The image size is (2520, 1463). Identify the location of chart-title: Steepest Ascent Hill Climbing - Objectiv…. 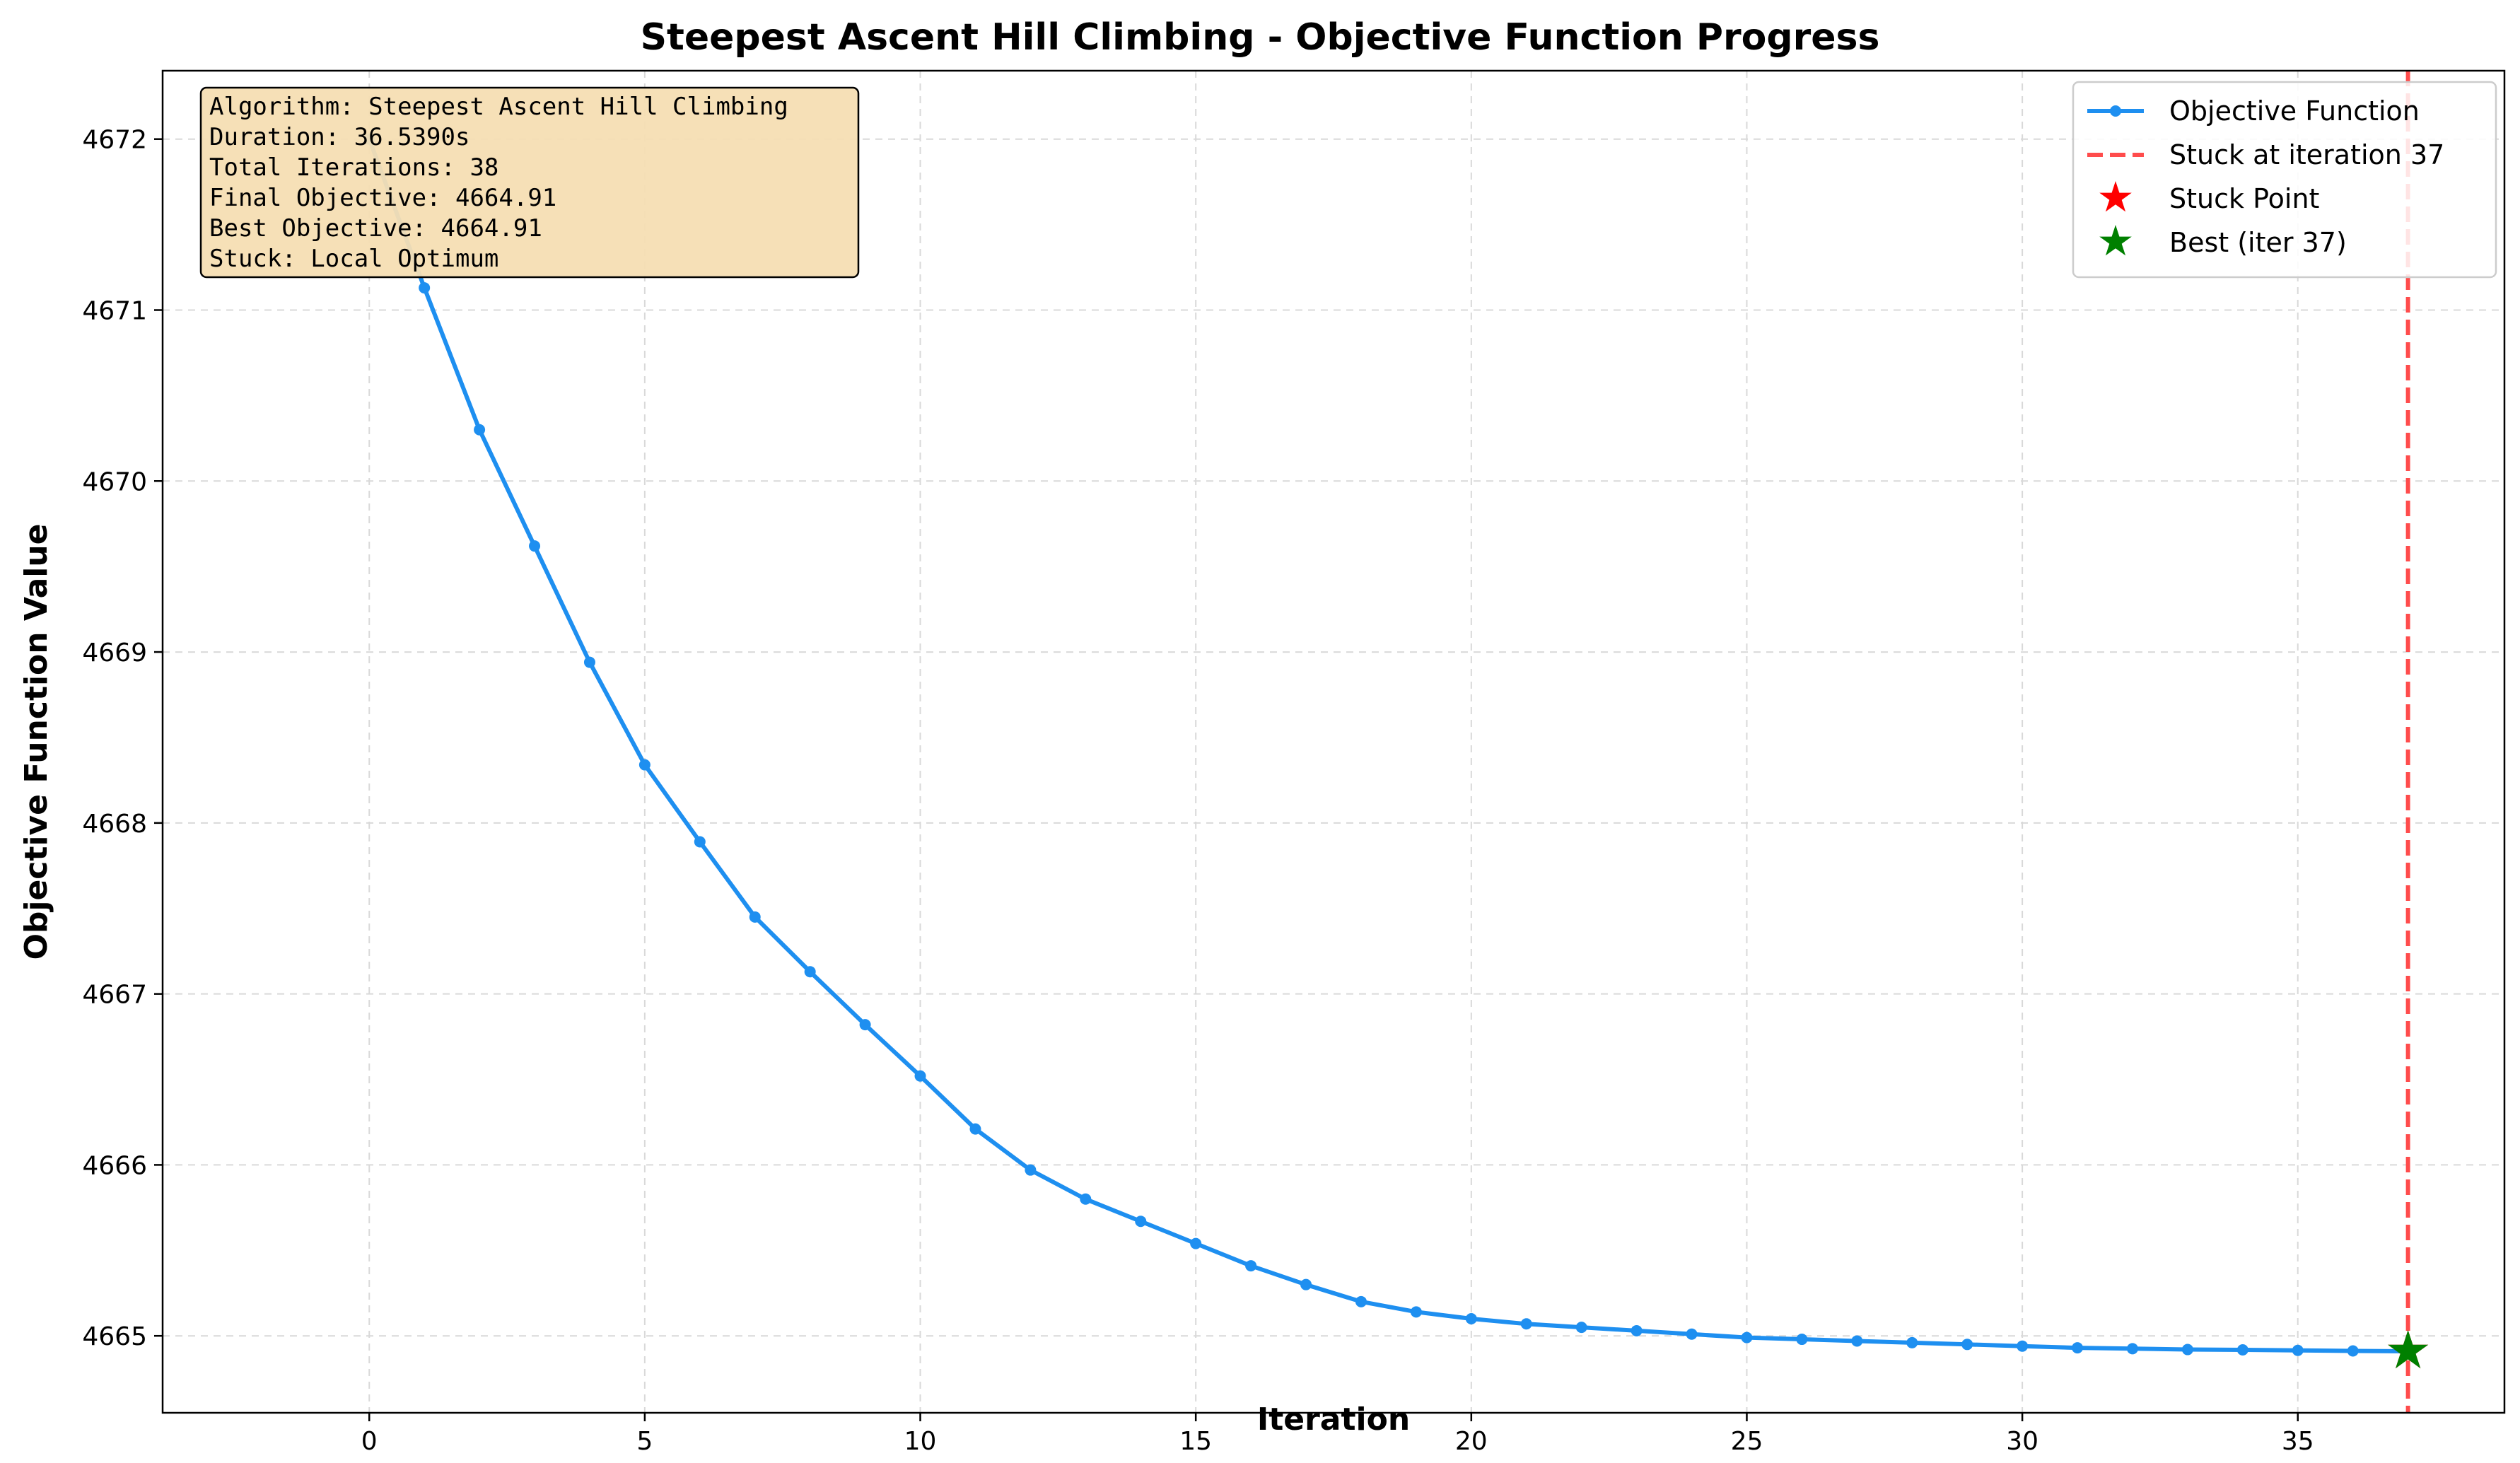
(1261, 38).